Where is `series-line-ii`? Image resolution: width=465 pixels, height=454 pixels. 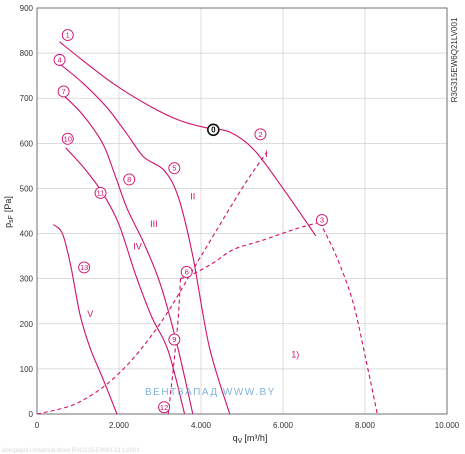 series-line-ii is located at coordinates (250, 250).